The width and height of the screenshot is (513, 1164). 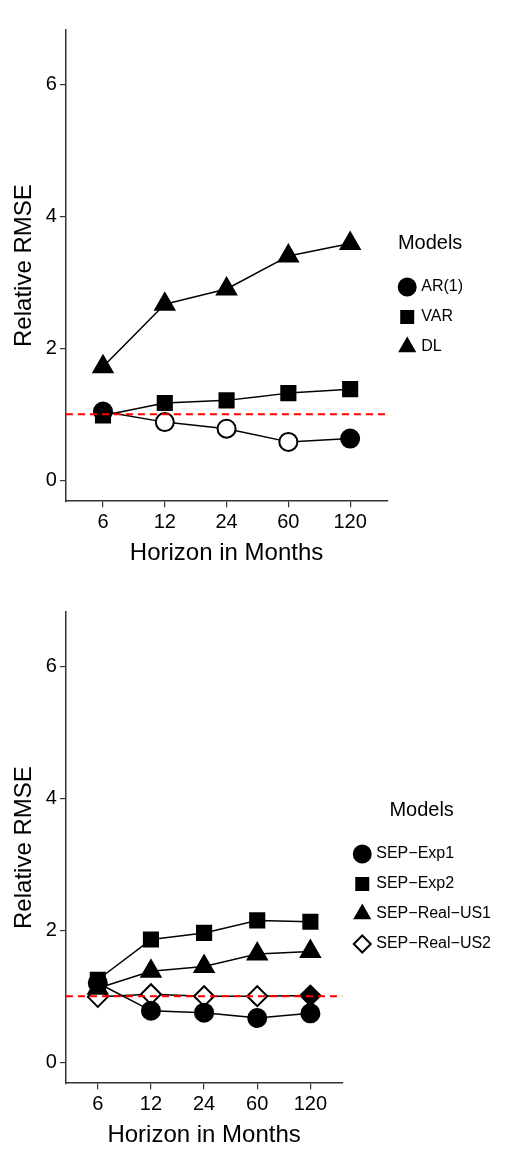 I want to click on legend-label: VAR, so click(x=437, y=316).